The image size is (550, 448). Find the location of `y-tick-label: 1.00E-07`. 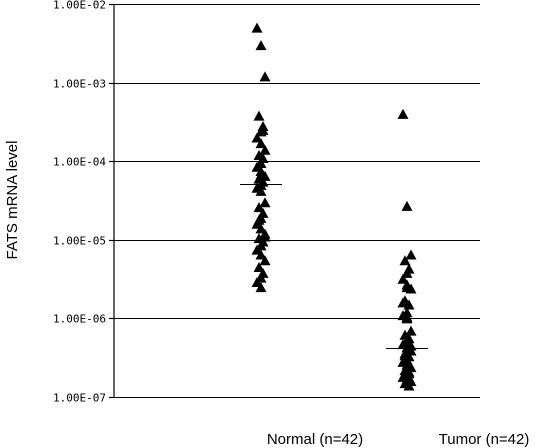

y-tick-label: 1.00E-07 is located at coordinates (79, 398).